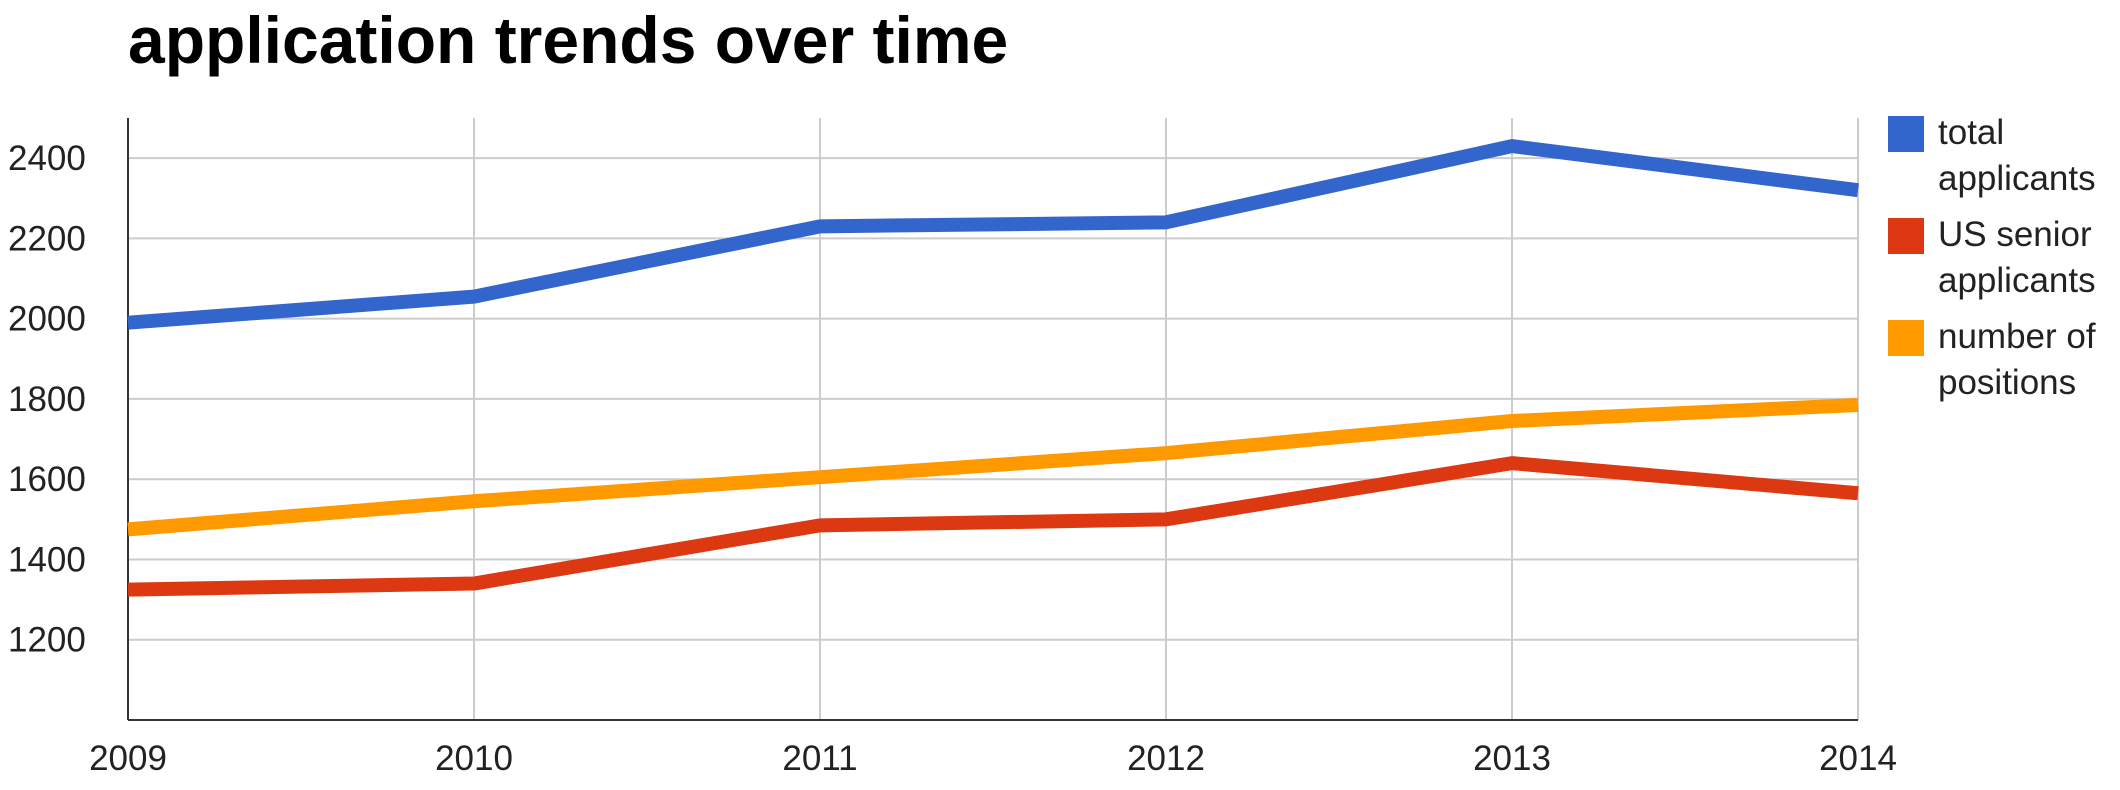  I want to click on x-tick-label: 2011, so click(819, 758).